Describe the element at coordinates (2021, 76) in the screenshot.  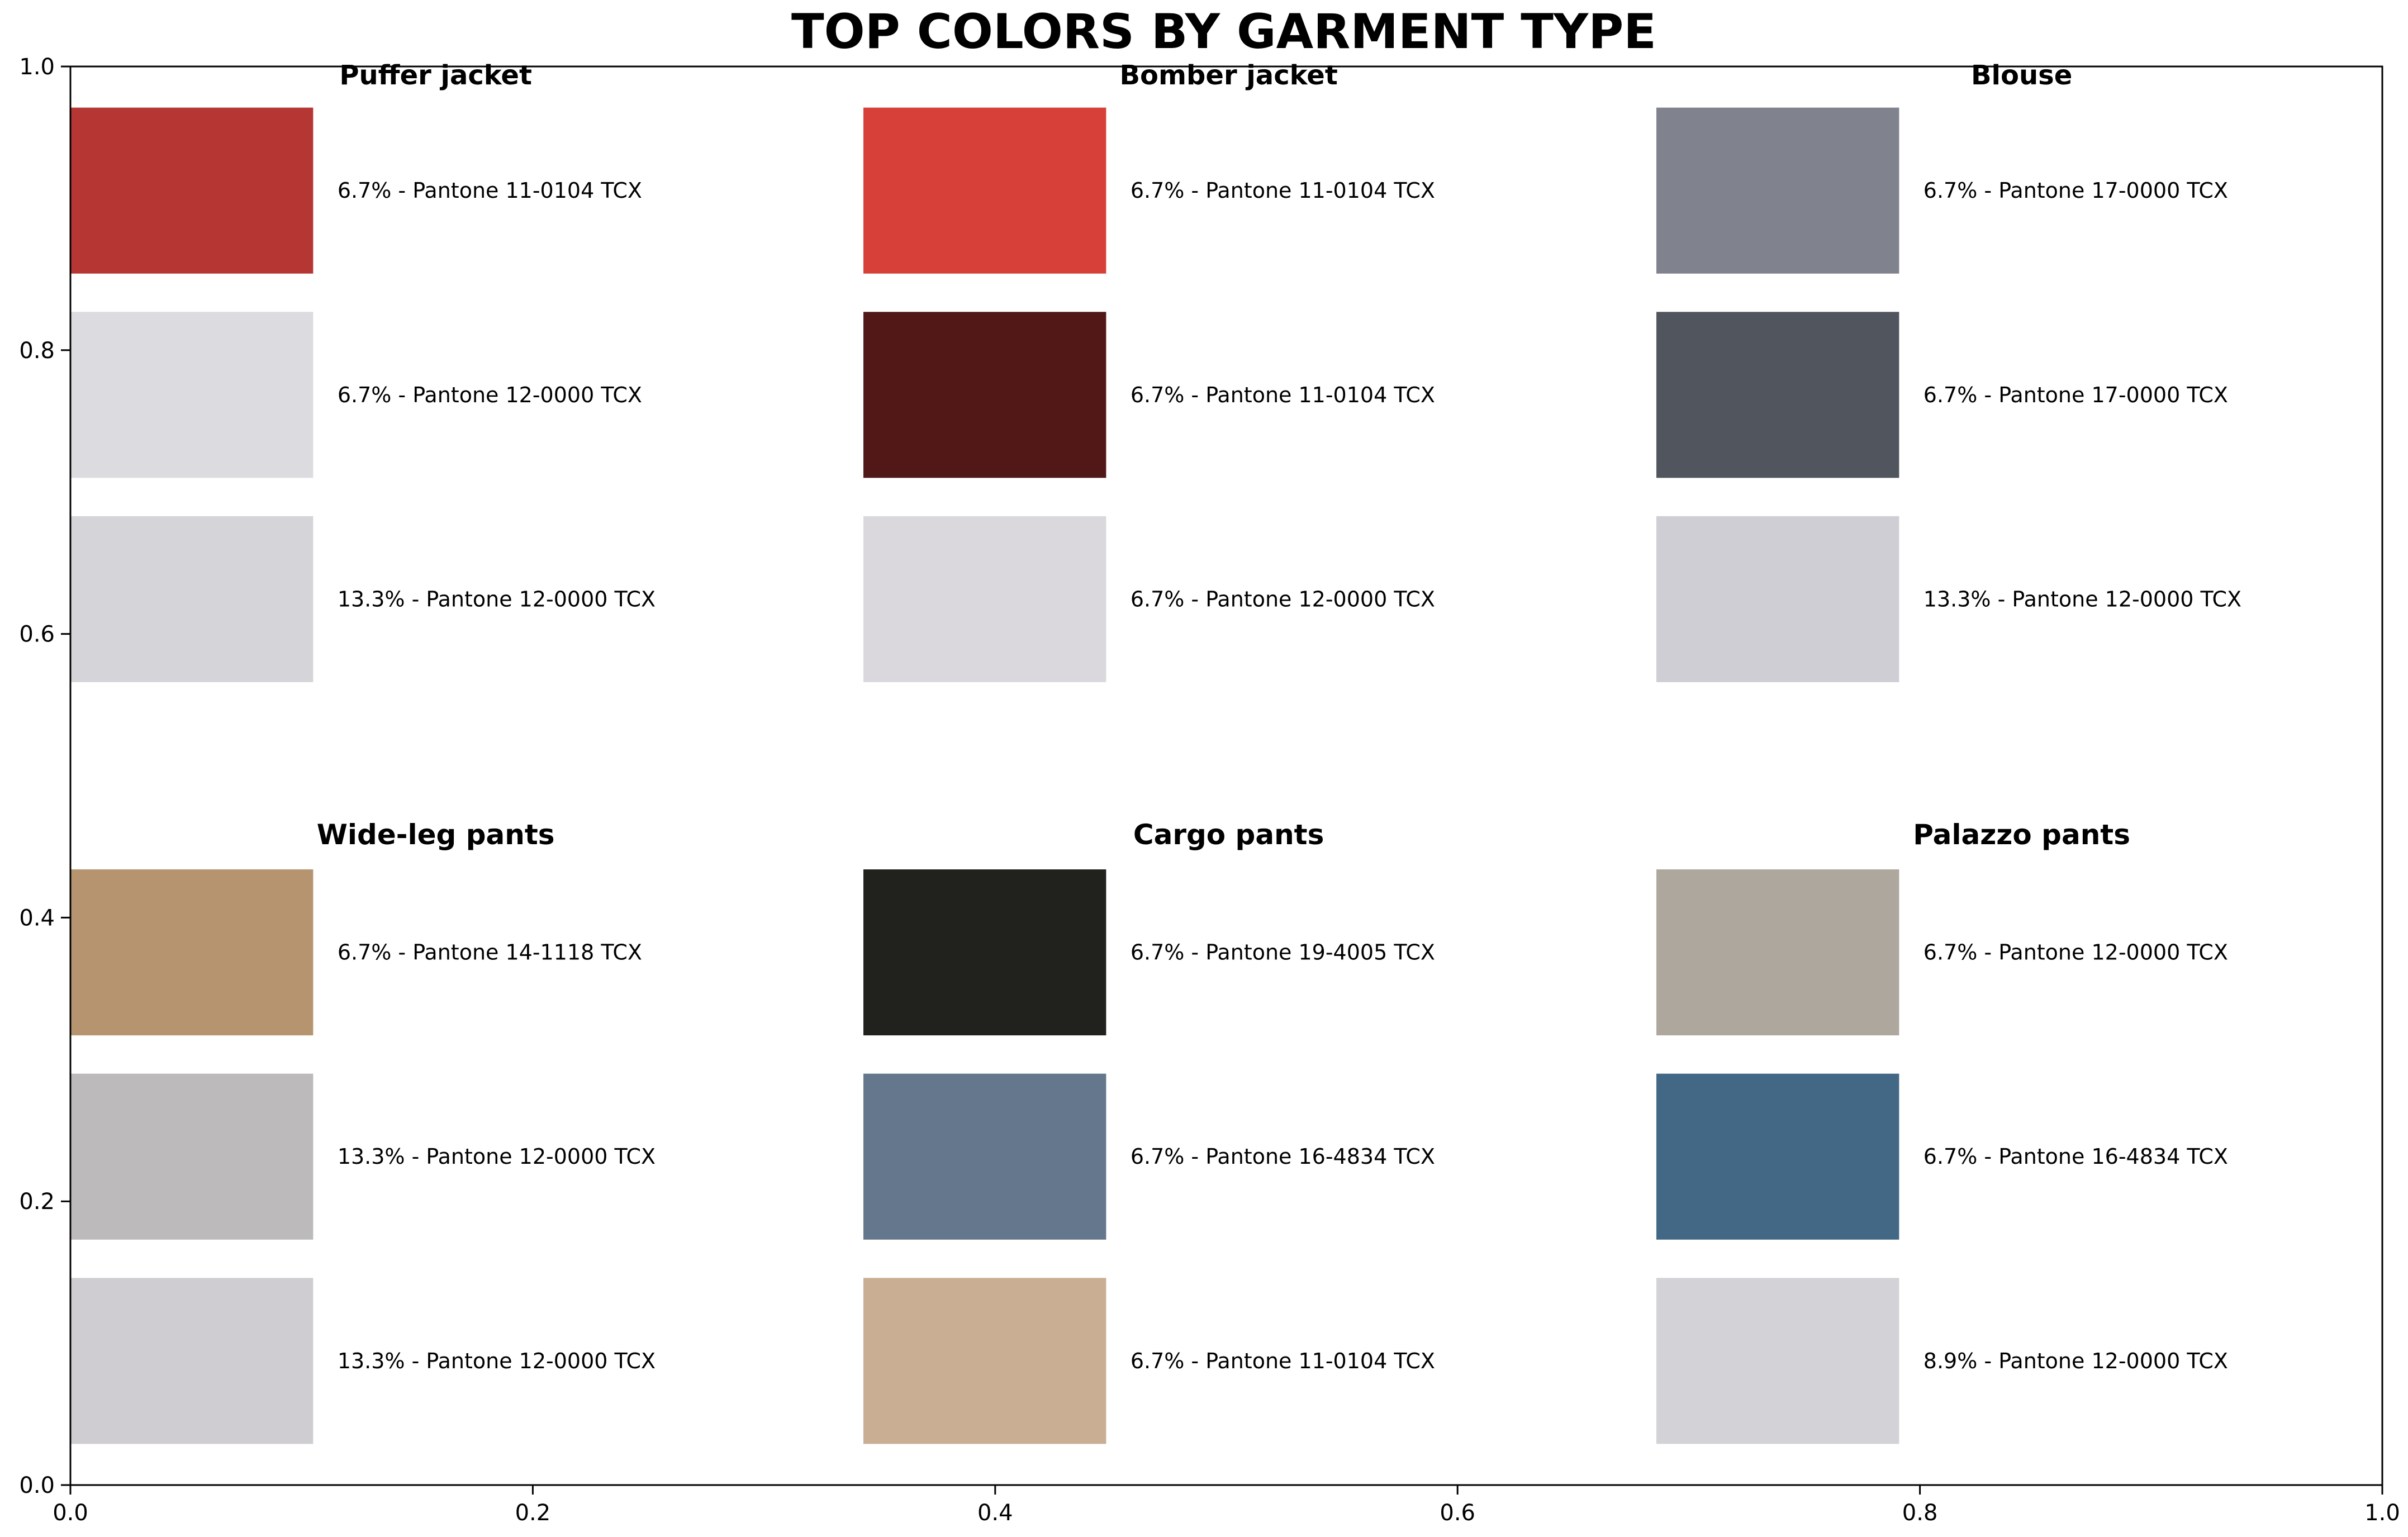
I see `panel-title: Blouse` at that location.